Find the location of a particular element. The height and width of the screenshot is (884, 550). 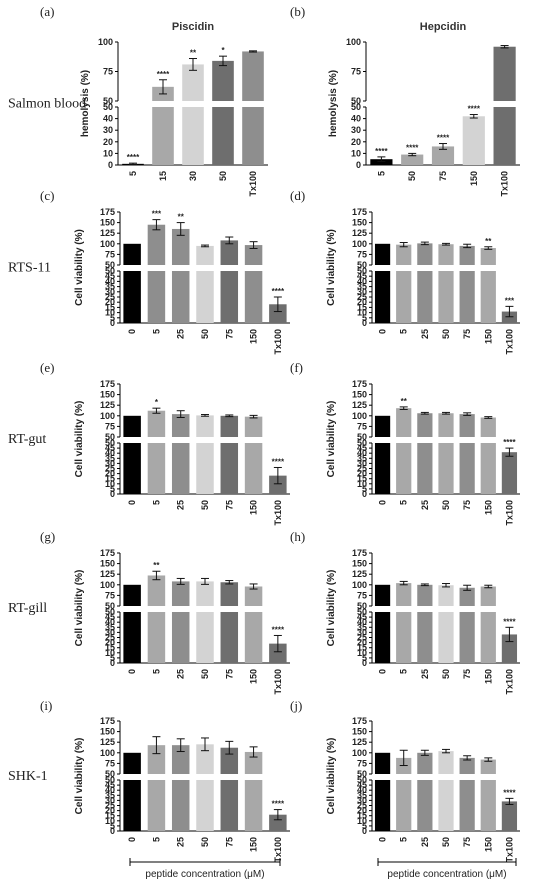

y-tick-label: 10 is located at coordinates (362, 653).